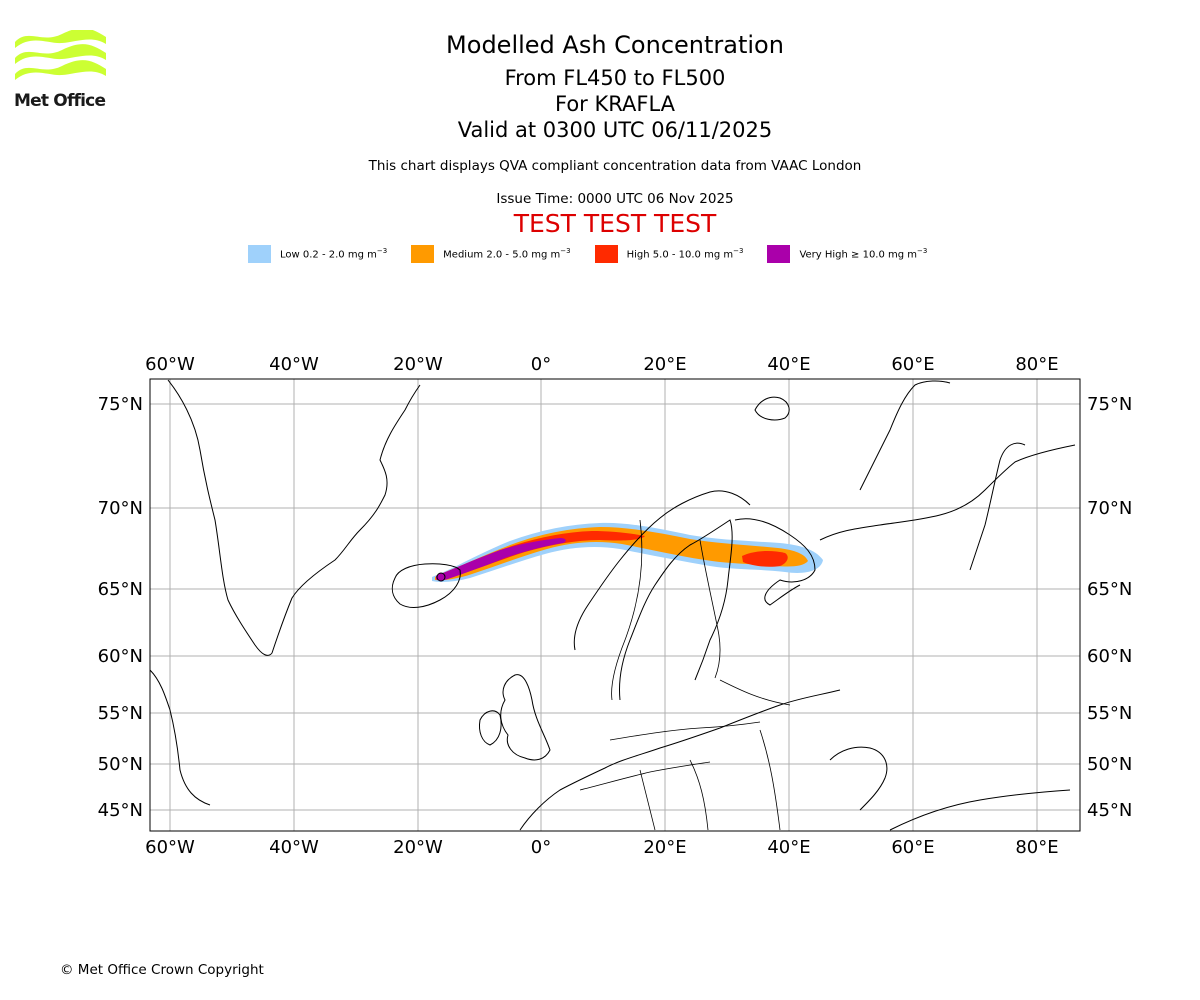 Image resolution: width=1200 pixels, height=1000 pixels. I want to click on legend-item-low: Low 0.2 - 2.0 mg m−3, so click(317, 254).